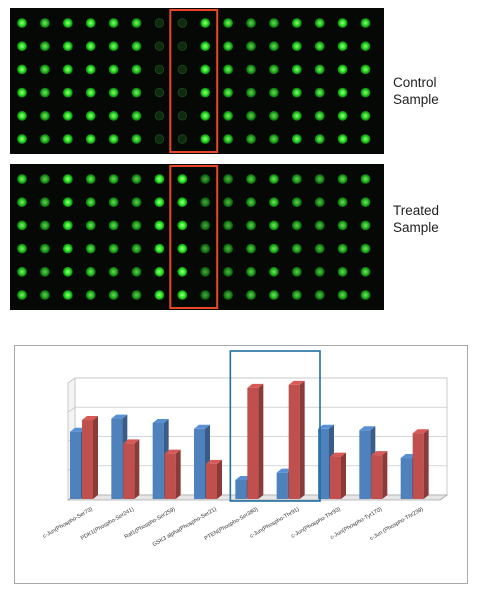 This screenshot has width=480, height=601. What do you see at coordinates (194, 237) in the screenshot?
I see `treated-highlight-box` at bounding box center [194, 237].